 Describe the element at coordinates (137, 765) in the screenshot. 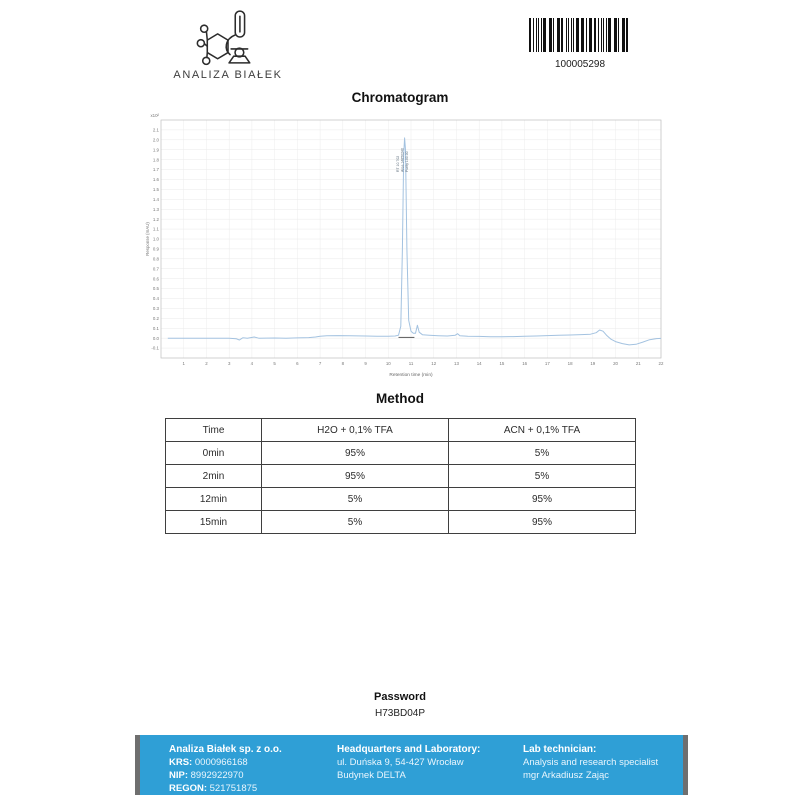

I see `footer-left-edge` at that location.